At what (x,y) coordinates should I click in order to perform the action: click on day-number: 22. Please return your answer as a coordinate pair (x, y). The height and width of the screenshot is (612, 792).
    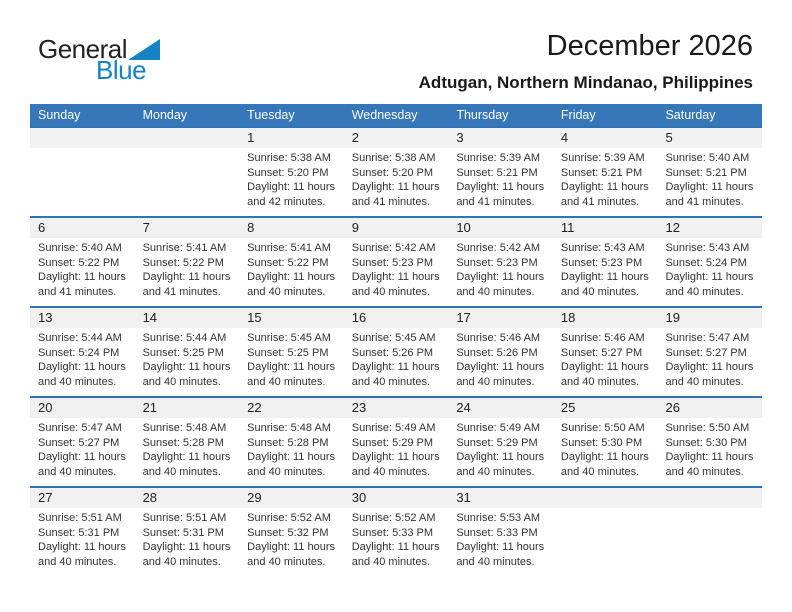
    Looking at the image, I should click on (291, 408).